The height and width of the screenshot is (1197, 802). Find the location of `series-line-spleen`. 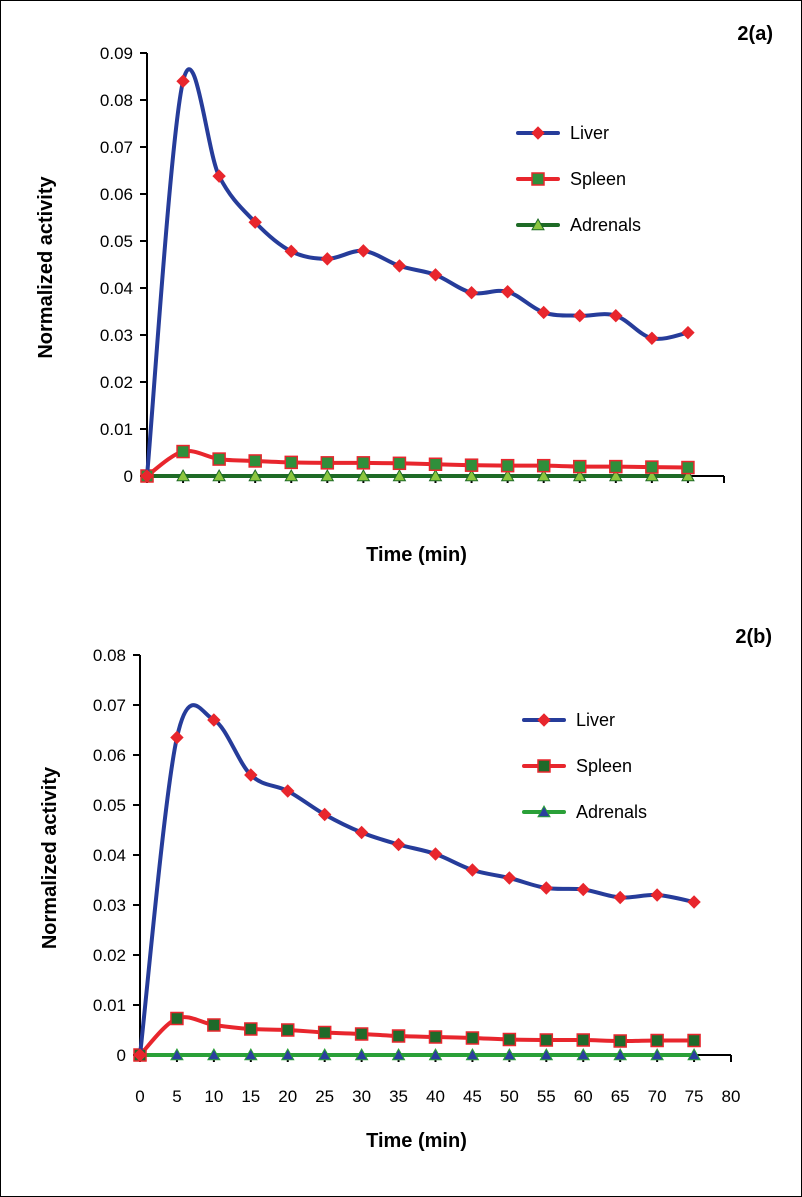

series-line-spleen is located at coordinates (417, 1036).